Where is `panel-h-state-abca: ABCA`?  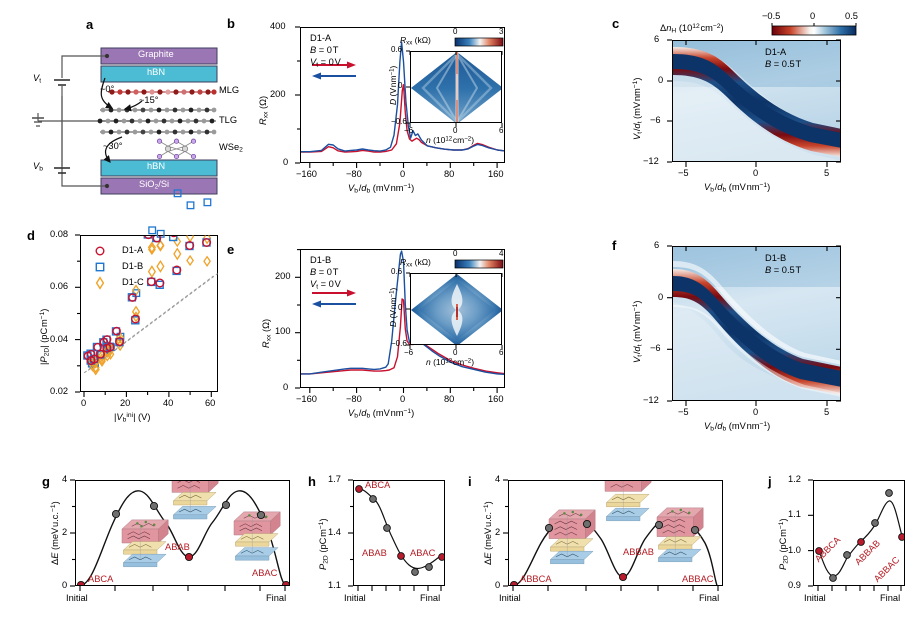
panel-h-state-abca: ABCA is located at coordinates (378, 485).